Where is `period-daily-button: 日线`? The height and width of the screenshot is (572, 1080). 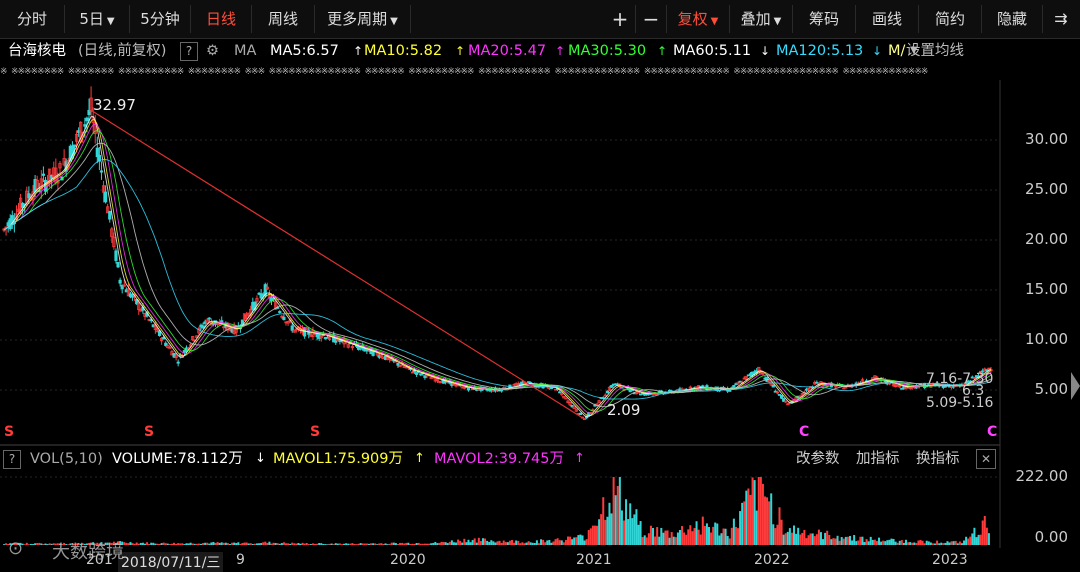 period-daily-button: 日线 is located at coordinates (221, 19).